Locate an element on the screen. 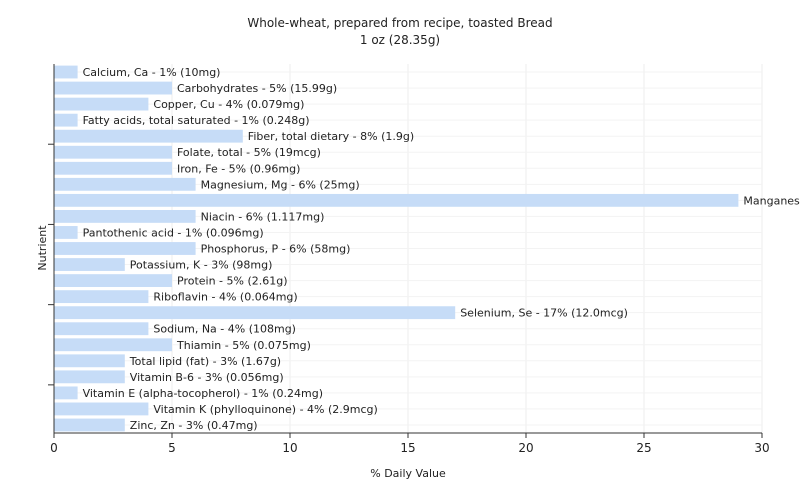  x-tick-label: 25 is located at coordinates (643, 448).